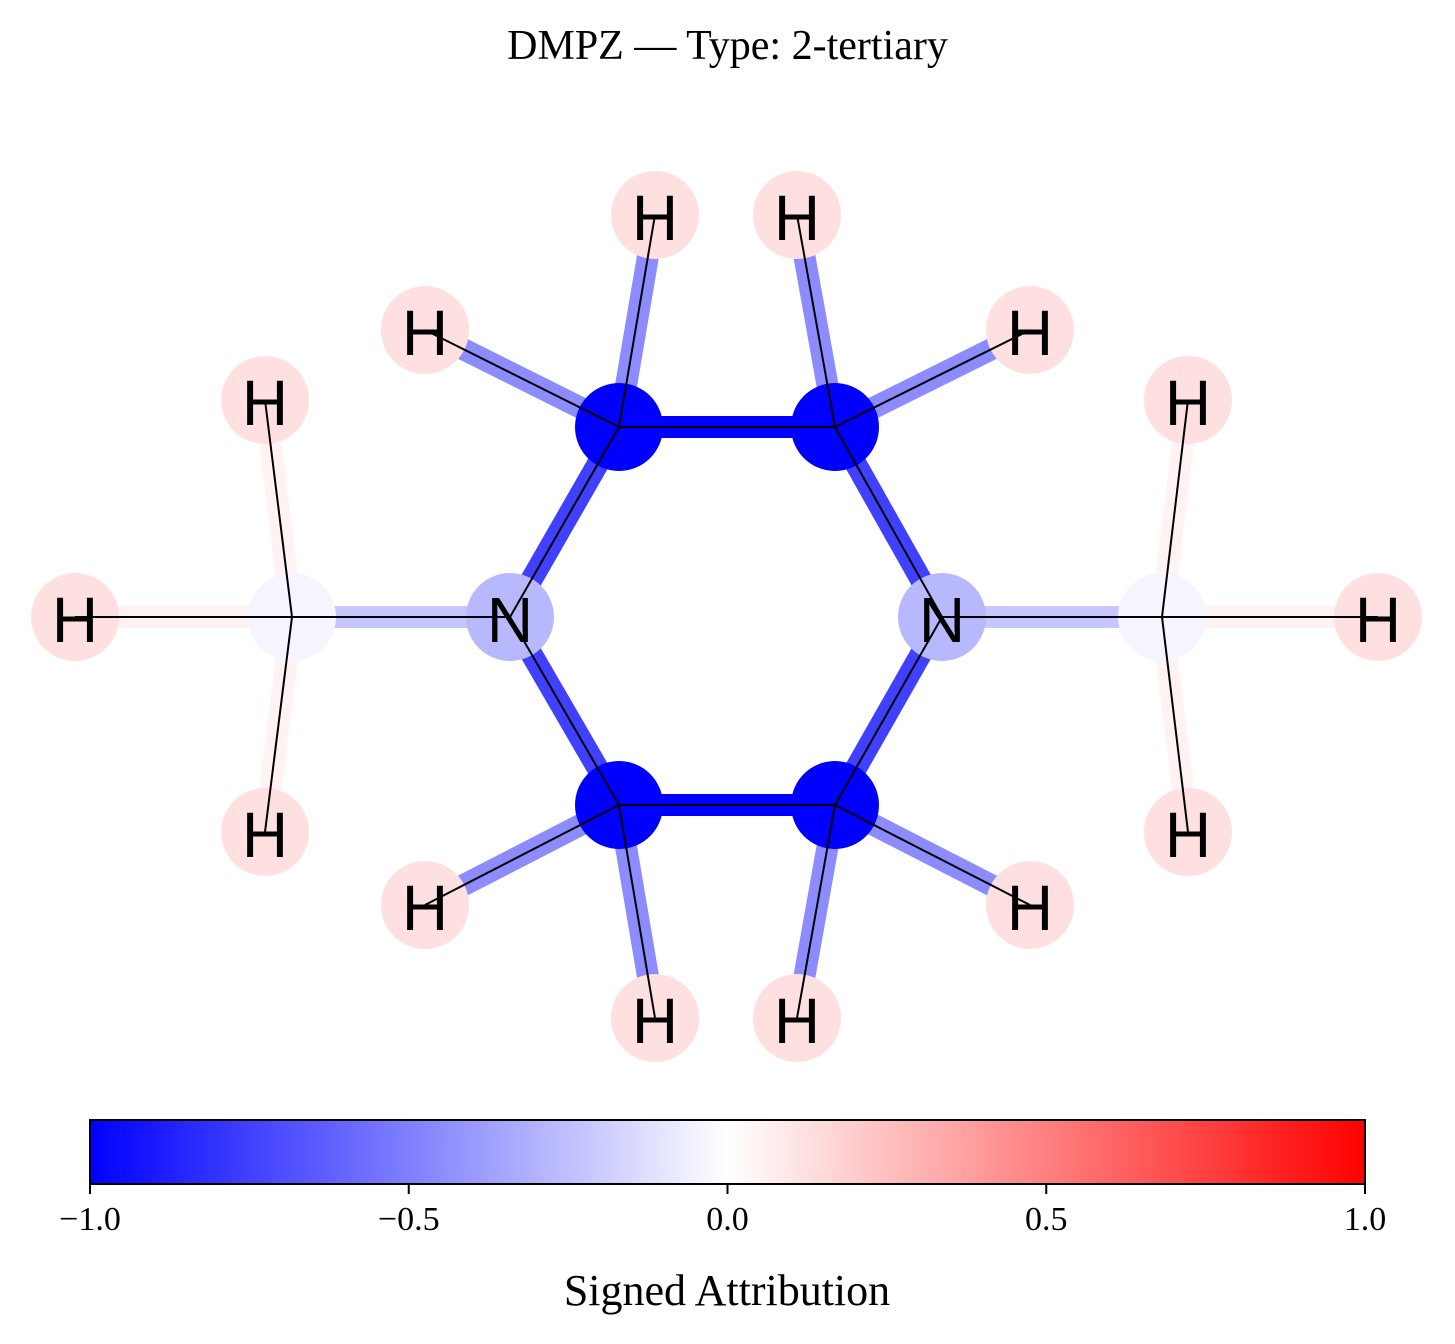 The width and height of the screenshot is (1455, 1344). I want to click on colorbar-tick-label-1: −0.5, so click(409, 1219).